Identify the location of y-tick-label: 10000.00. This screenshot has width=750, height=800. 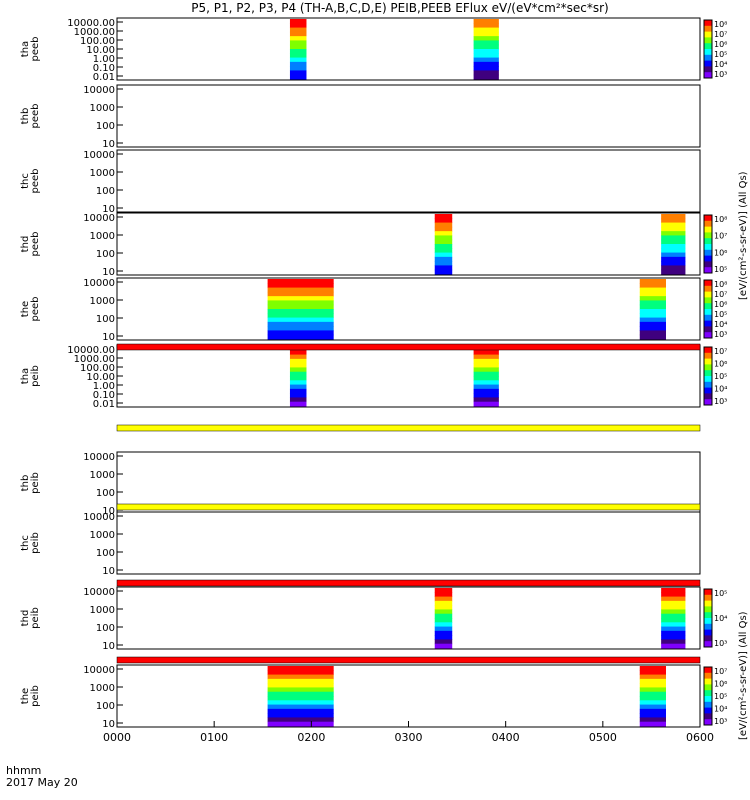
(91, 350).